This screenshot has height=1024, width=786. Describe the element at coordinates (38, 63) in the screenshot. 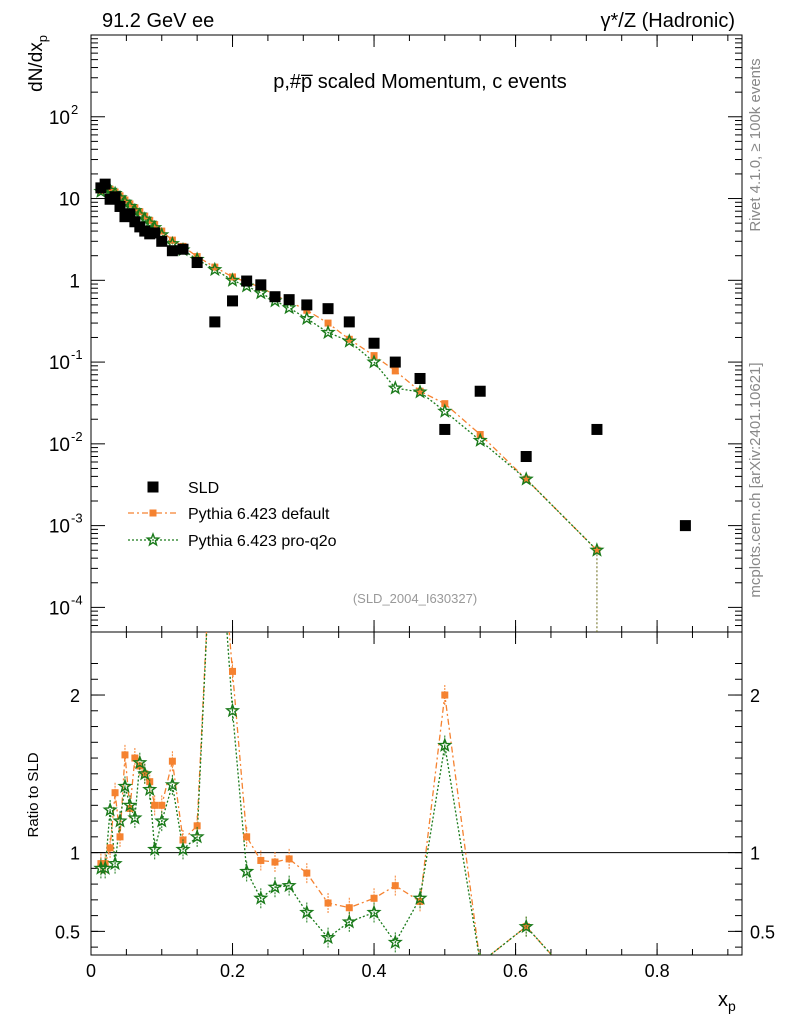

I see `y-axis-label: dN/dxp` at that location.